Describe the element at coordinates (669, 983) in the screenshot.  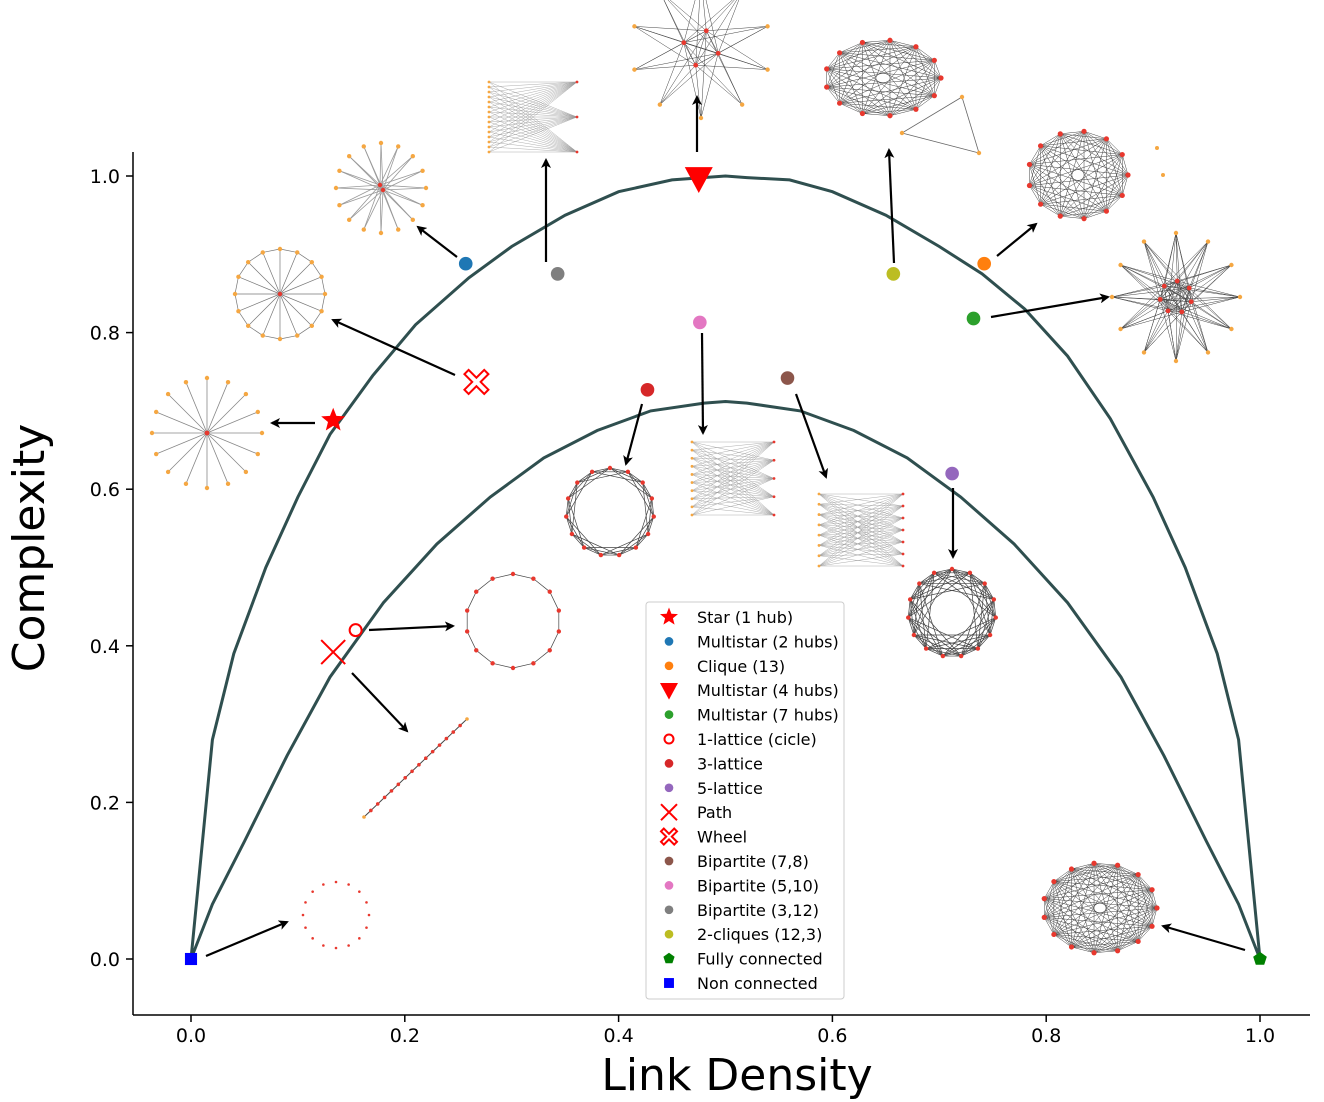
I see `legend-marker` at that location.